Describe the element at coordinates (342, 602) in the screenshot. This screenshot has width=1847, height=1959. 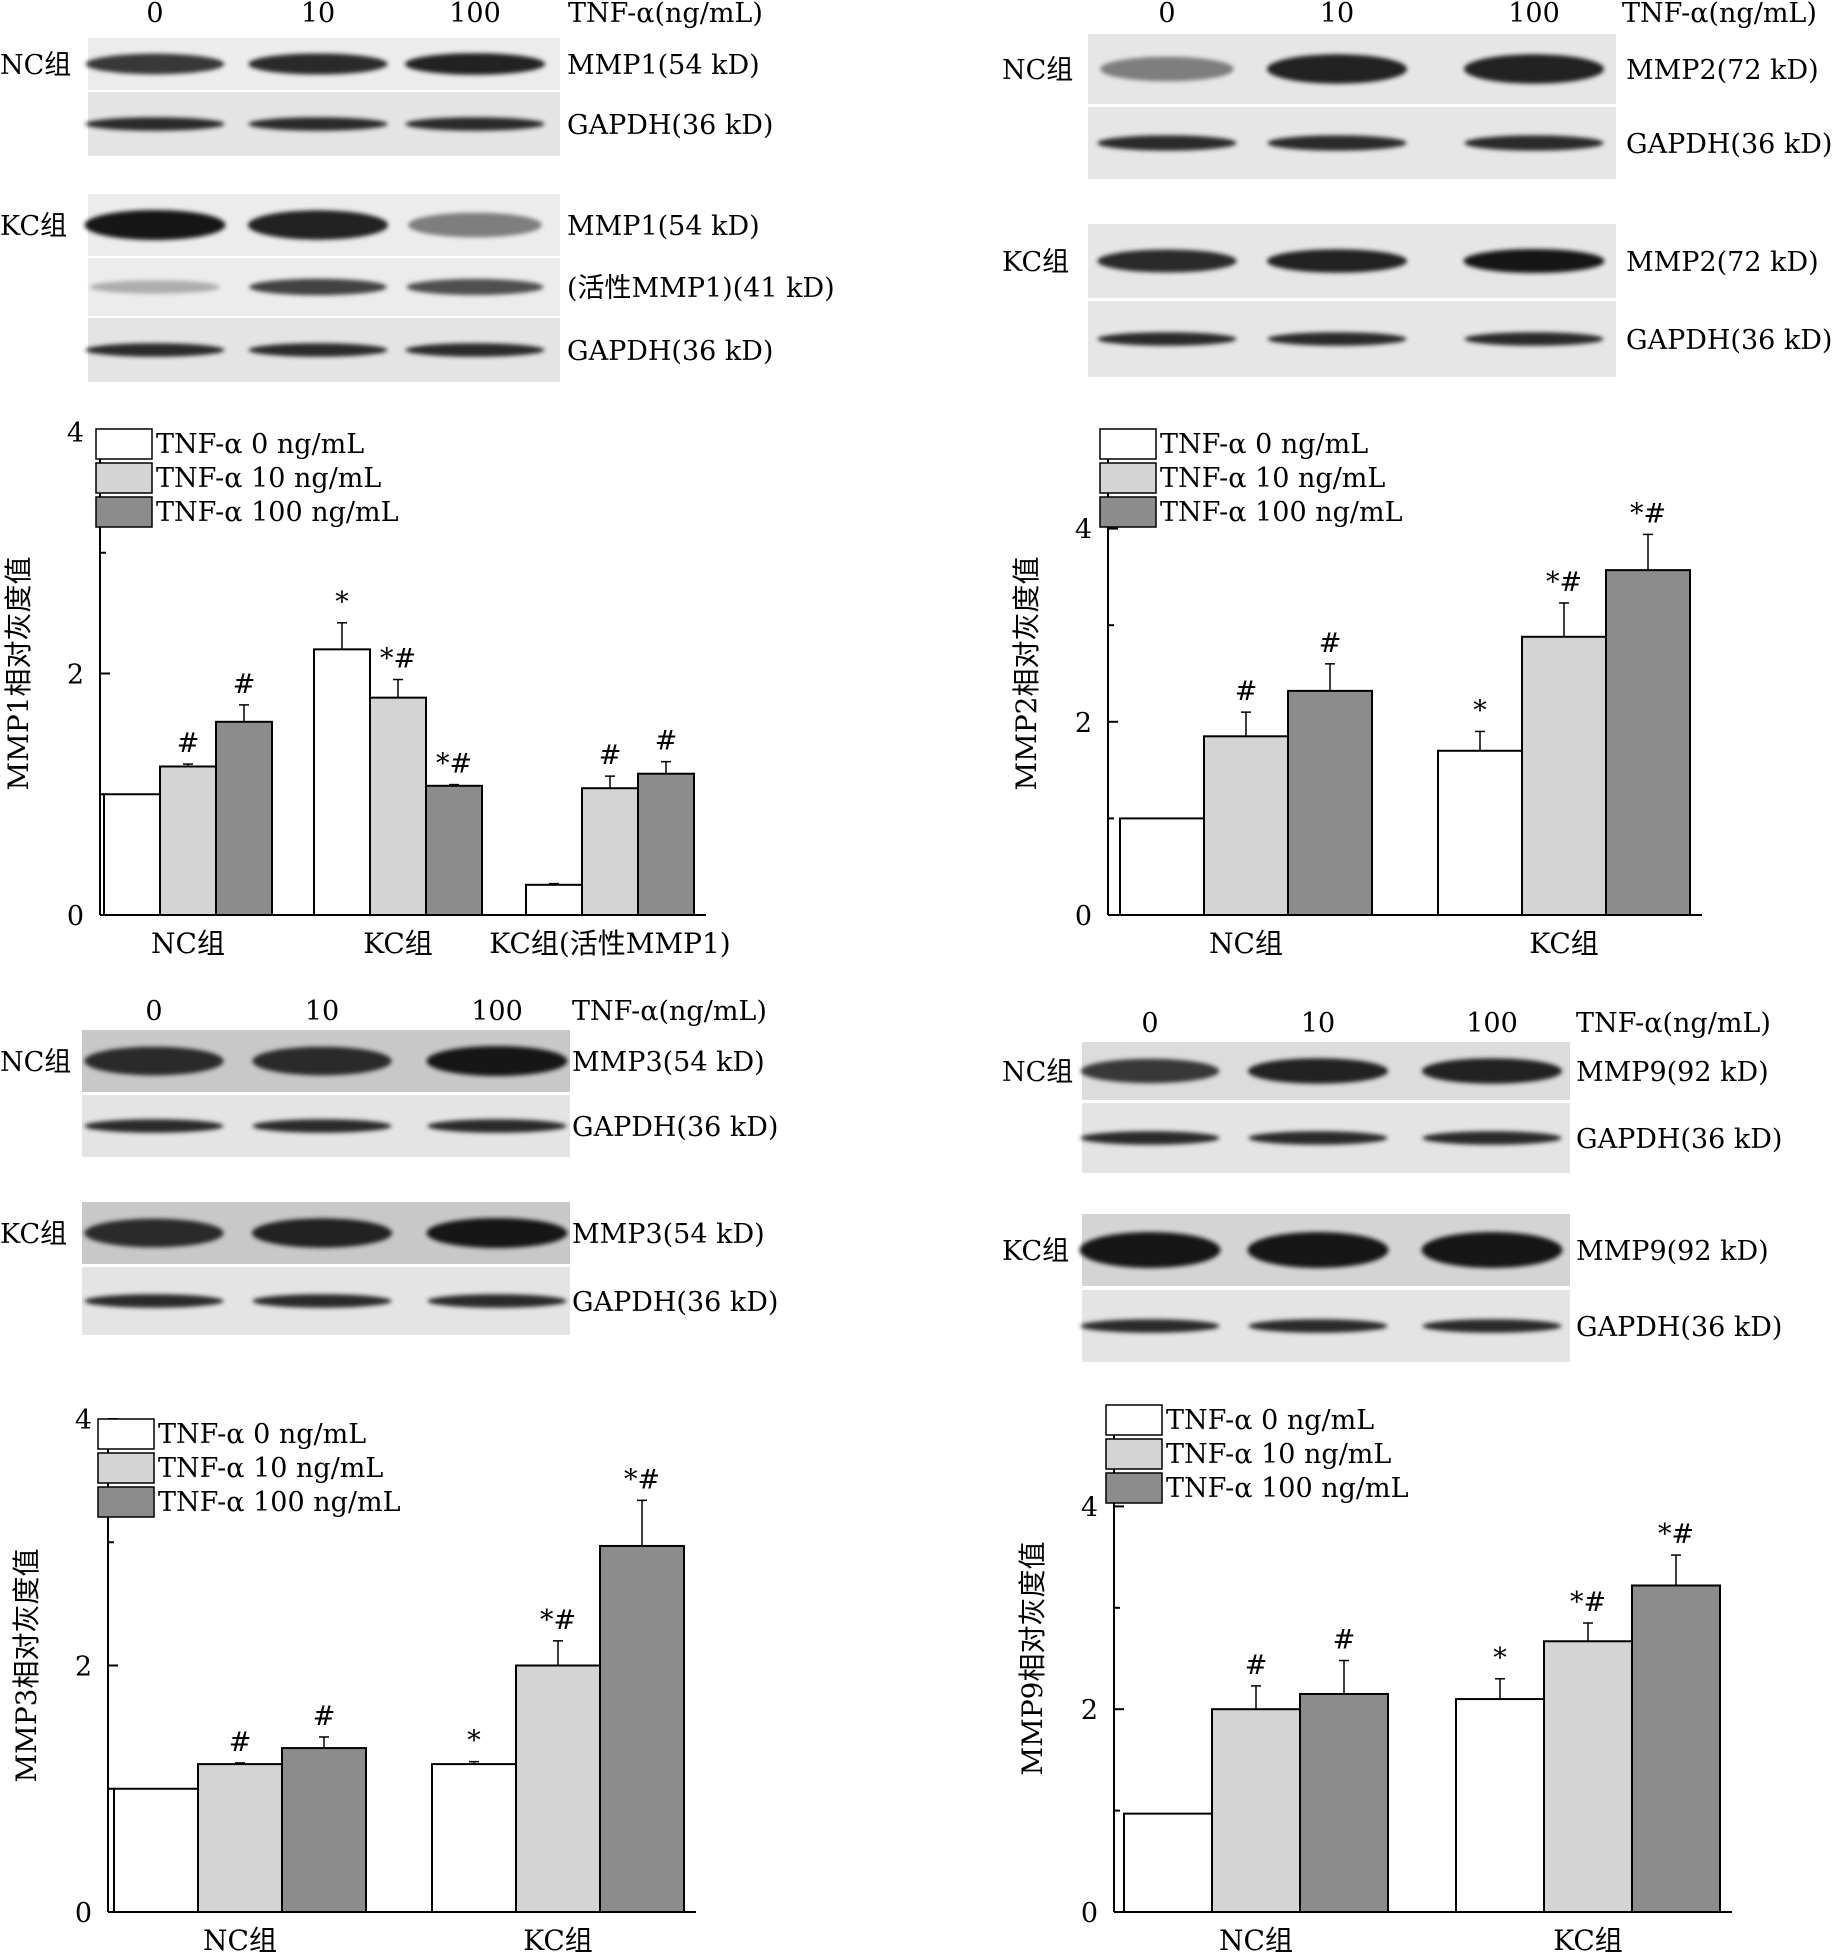
I see `significance-mark: *` at that location.